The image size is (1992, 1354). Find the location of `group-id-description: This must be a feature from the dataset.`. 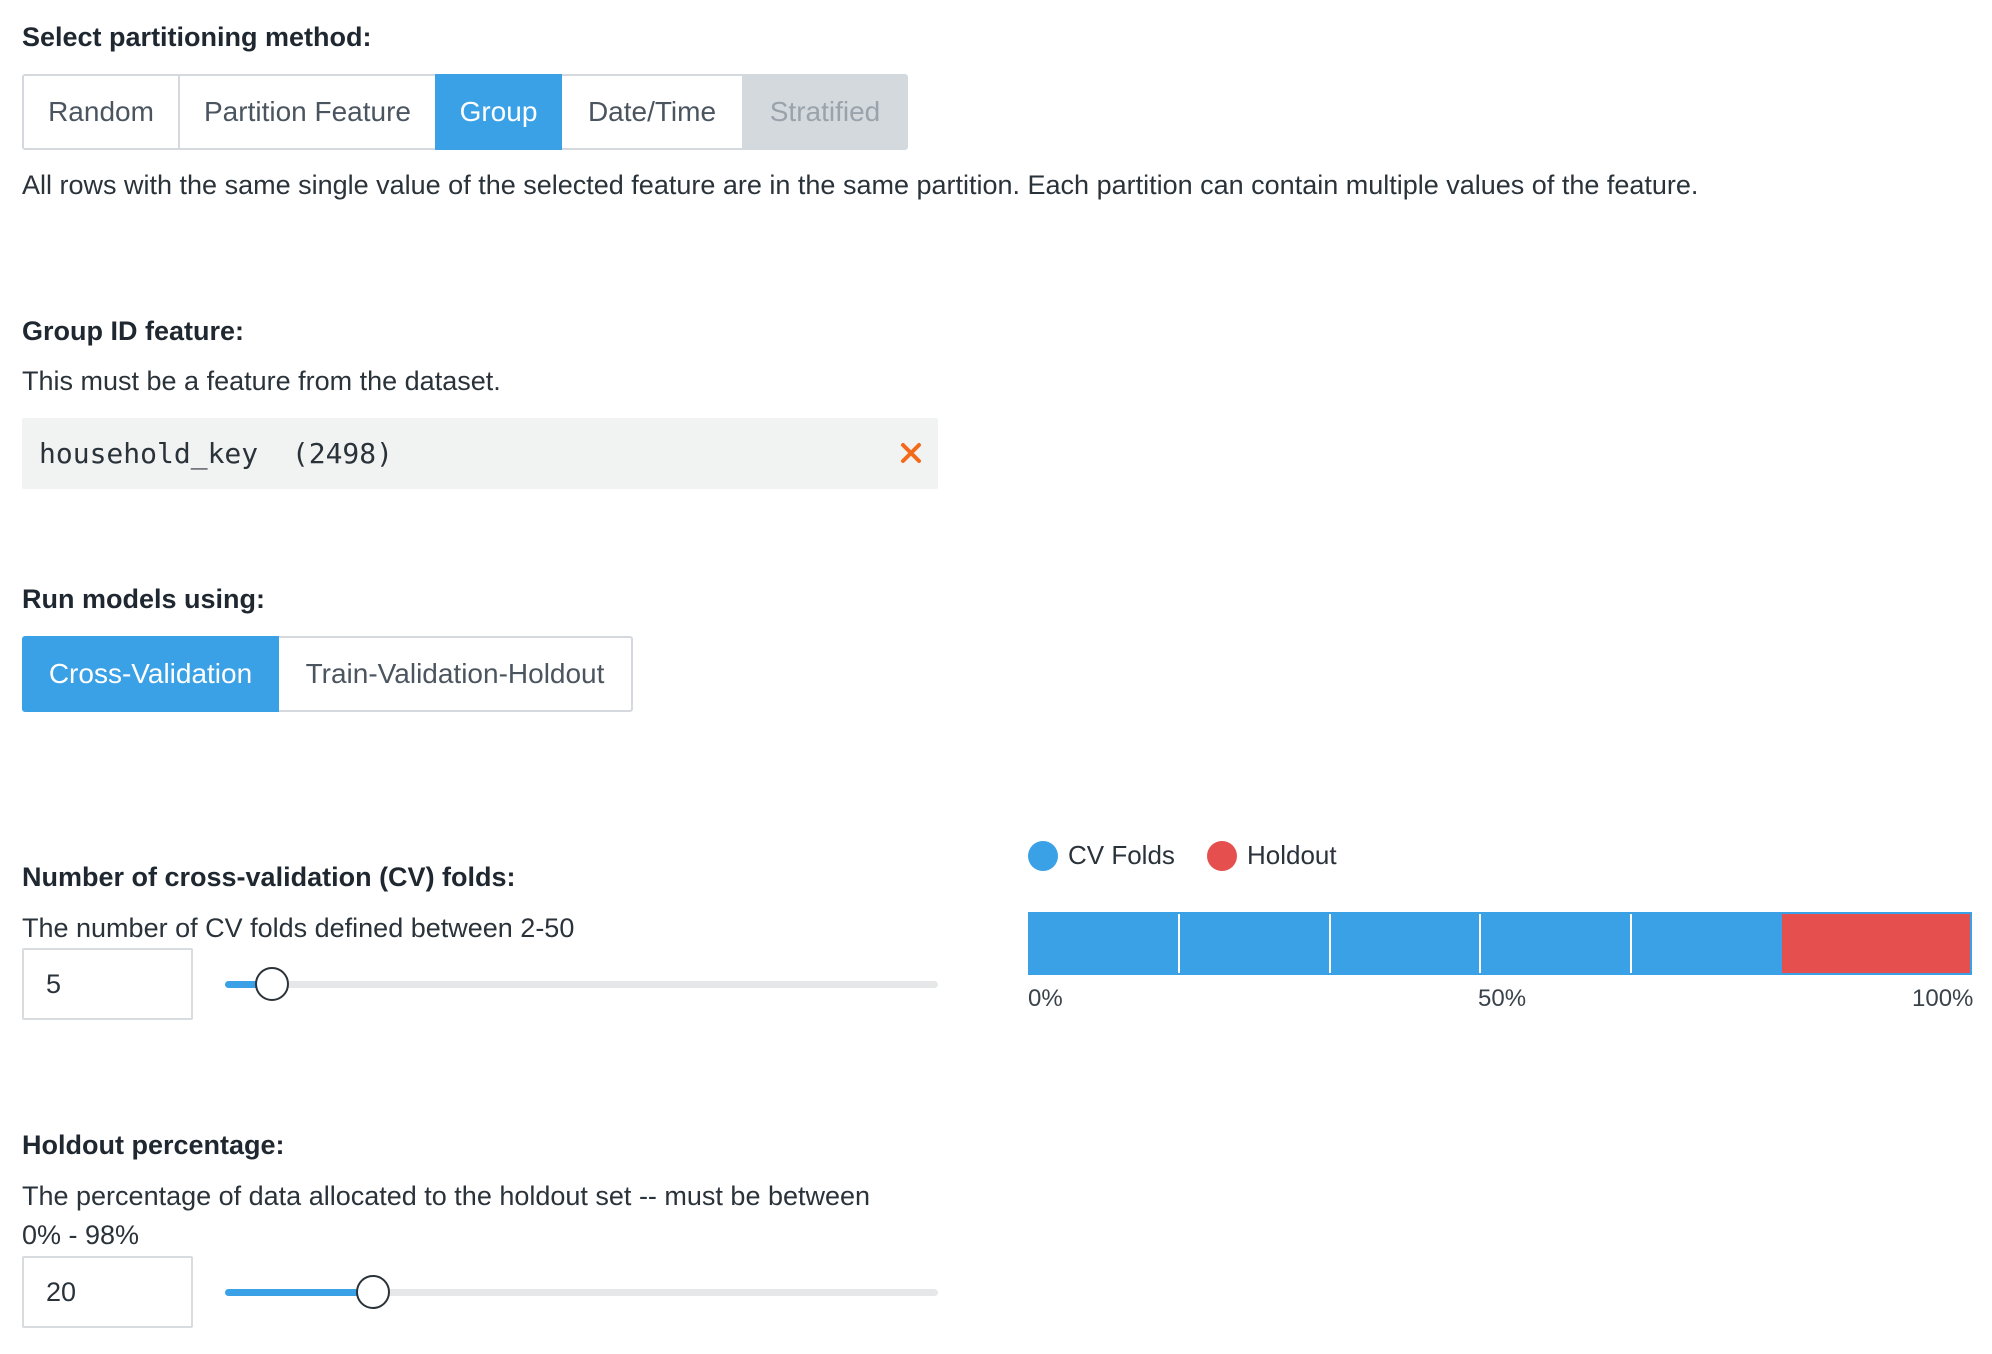

group-id-description: This must be a feature from the dataset. is located at coordinates (261, 381).